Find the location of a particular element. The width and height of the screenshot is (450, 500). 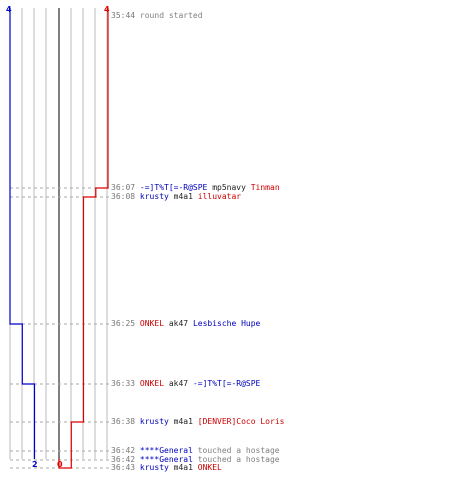

event-victim: Lesbische Hupe is located at coordinates (226, 323).